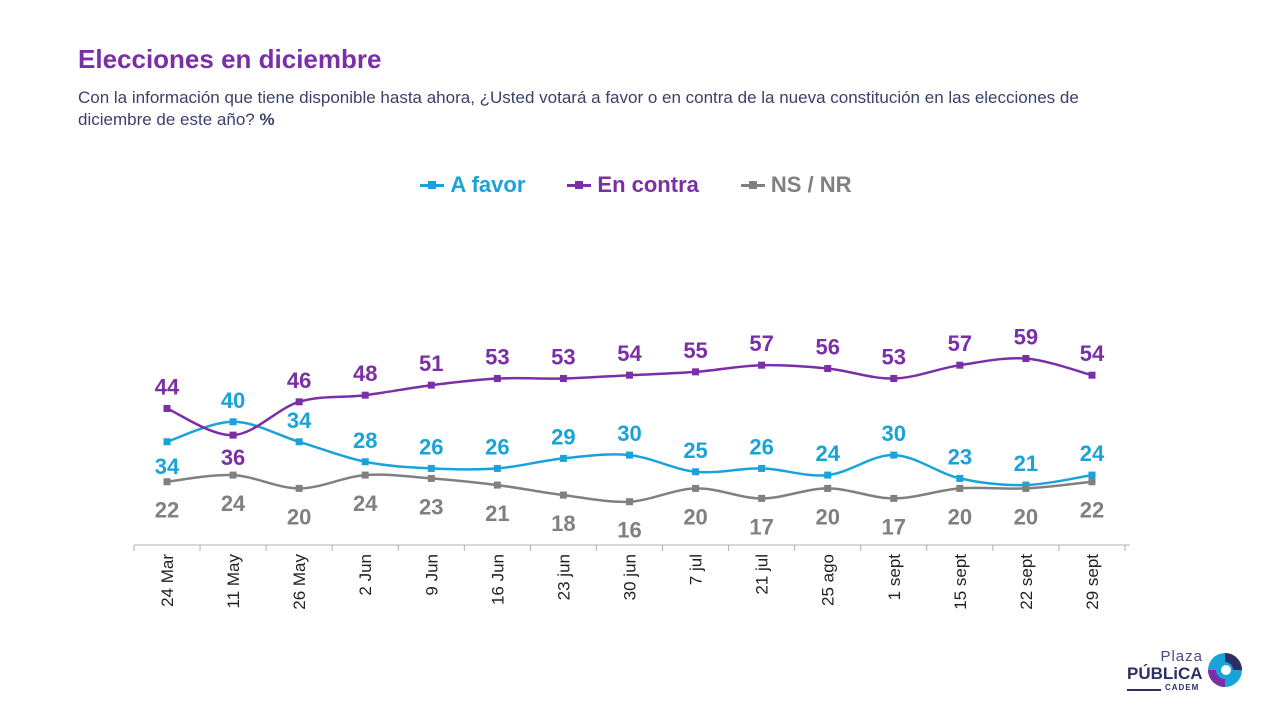 This screenshot has height=713, width=1272. Describe the element at coordinates (1182, 687) in the screenshot. I see `logo-text-cadem: CADEM` at that location.